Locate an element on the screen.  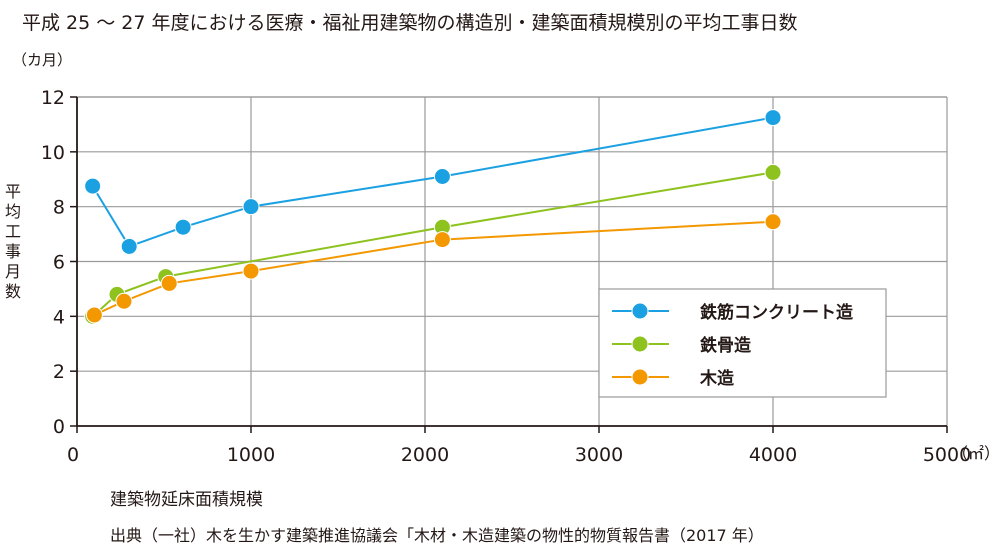
y-tick-label: 8 is located at coordinates (59, 208).